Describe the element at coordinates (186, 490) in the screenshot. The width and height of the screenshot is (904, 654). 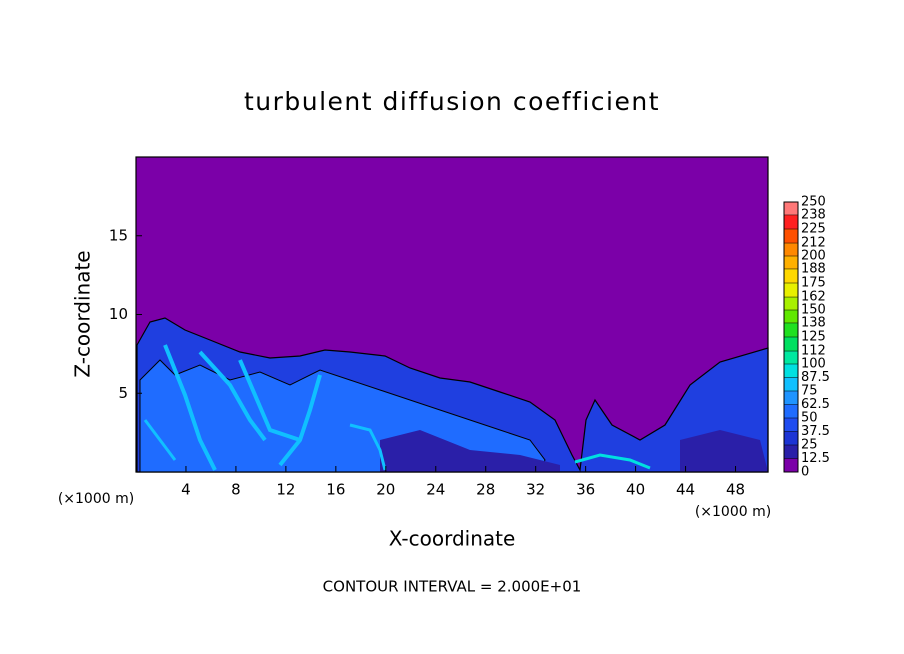
I see `x-tick-label: 4` at that location.